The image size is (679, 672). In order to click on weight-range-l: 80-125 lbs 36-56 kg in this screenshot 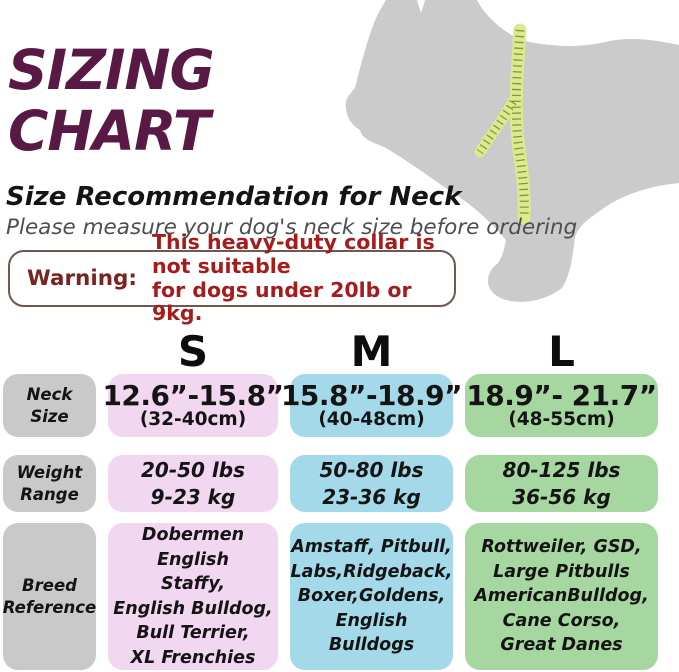, I will do `click(561, 483)`.